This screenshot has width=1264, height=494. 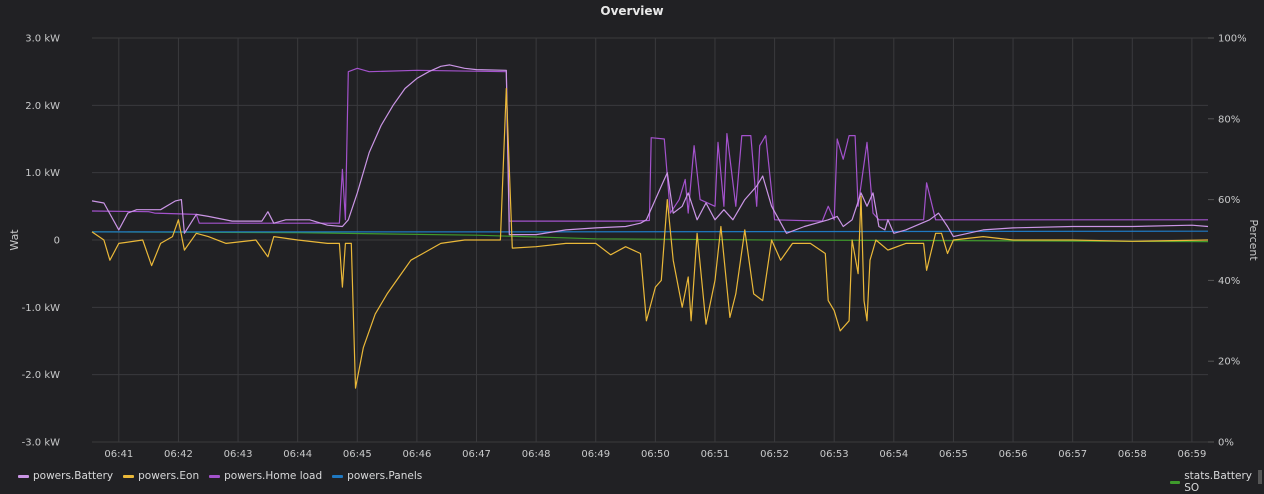 What do you see at coordinates (169, 476) in the screenshot?
I see `legend-label: powers.Eon` at bounding box center [169, 476].